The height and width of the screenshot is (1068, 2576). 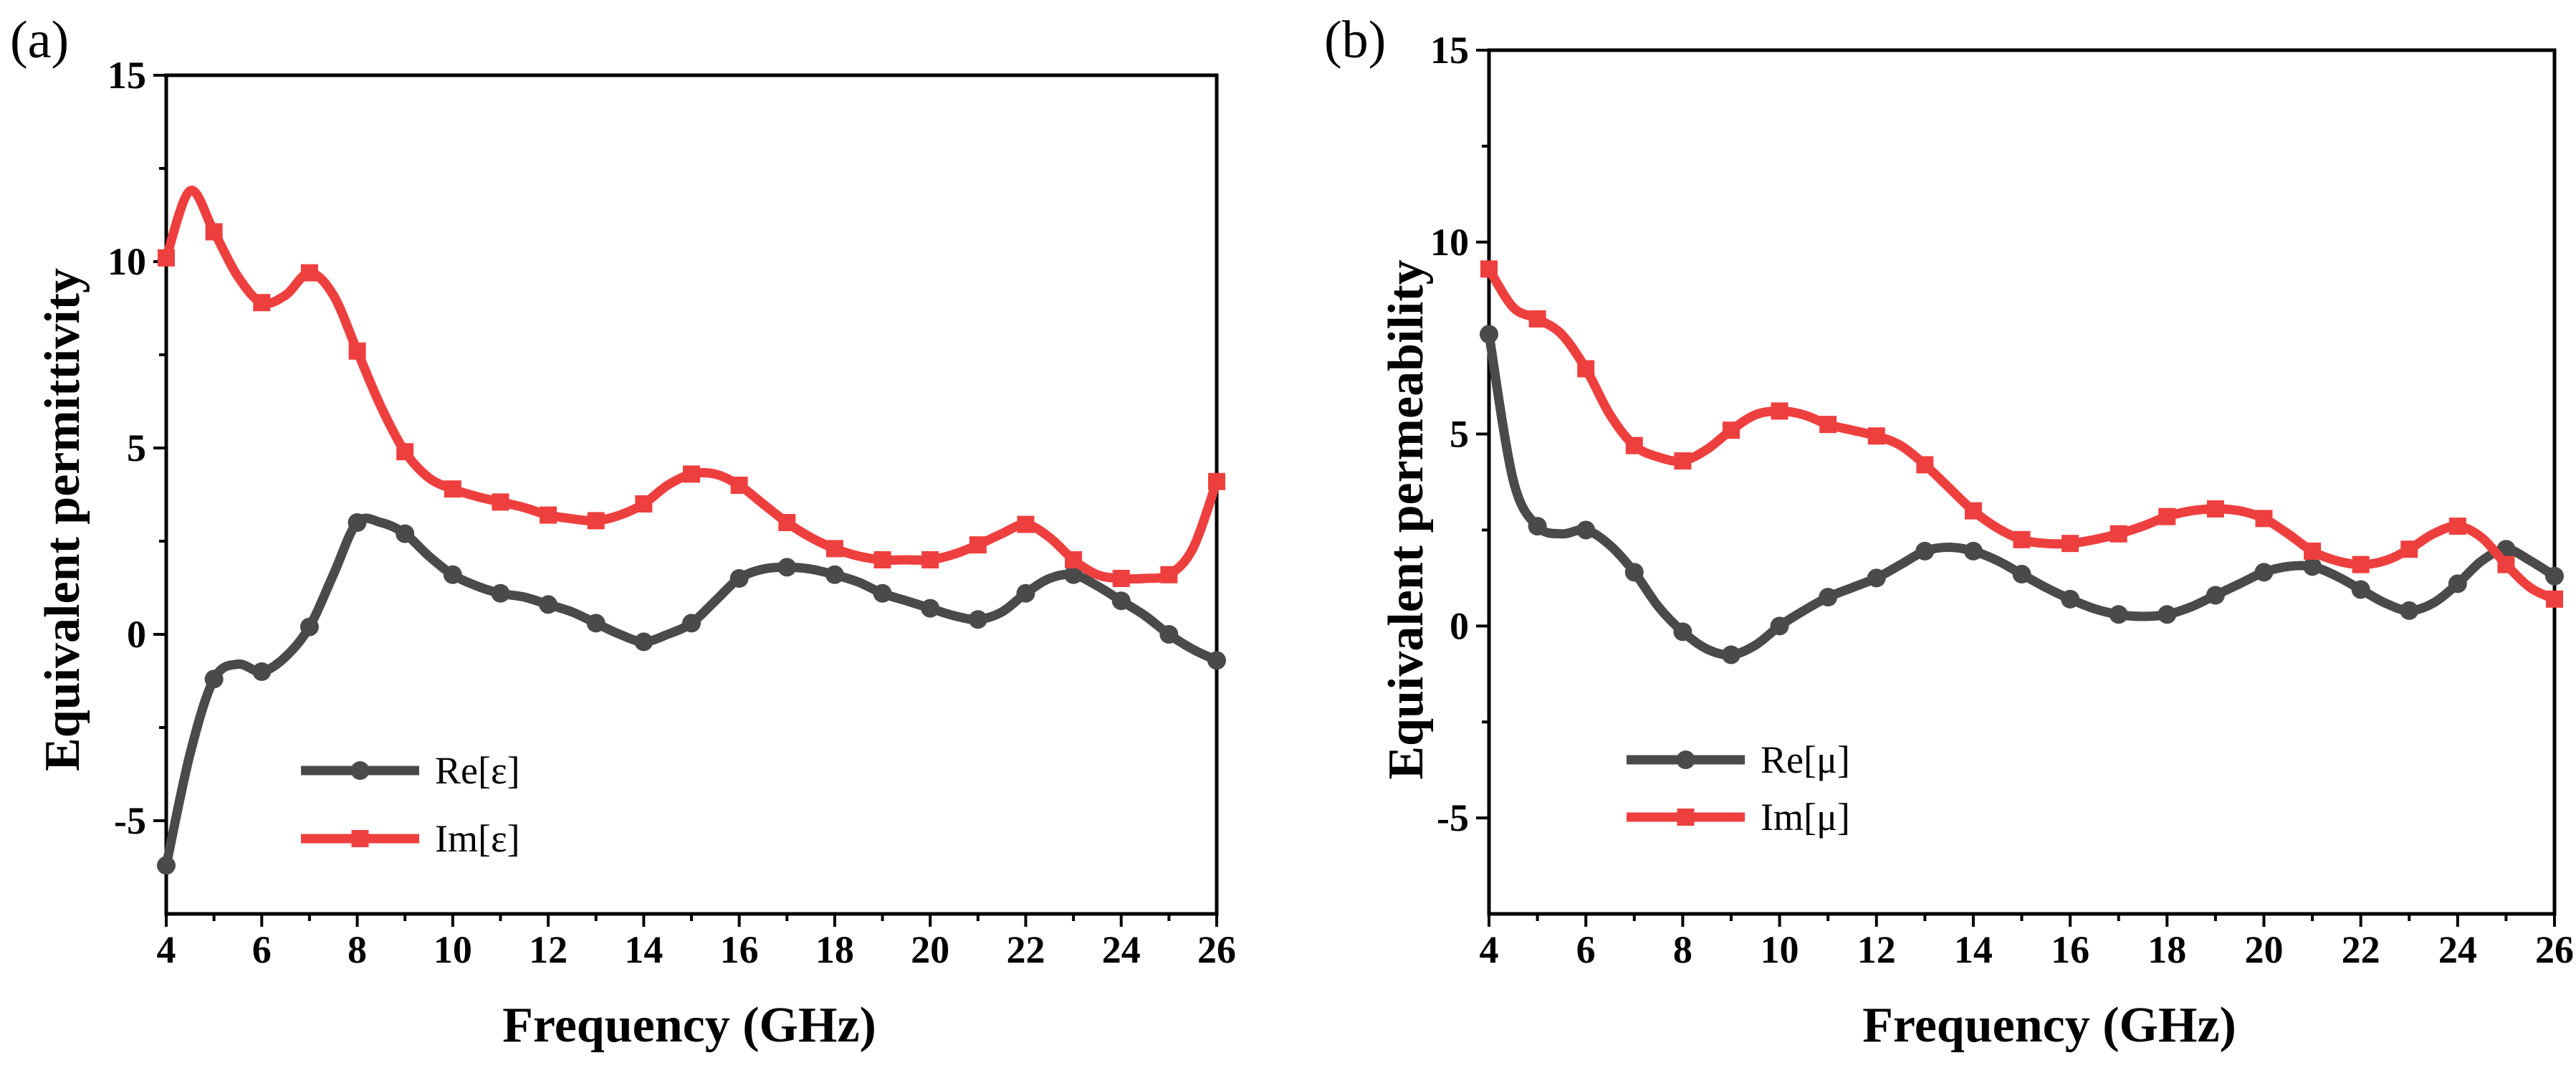 What do you see at coordinates (1025, 949) in the screenshot?
I see `panel-a-x-tick-label: 22` at bounding box center [1025, 949].